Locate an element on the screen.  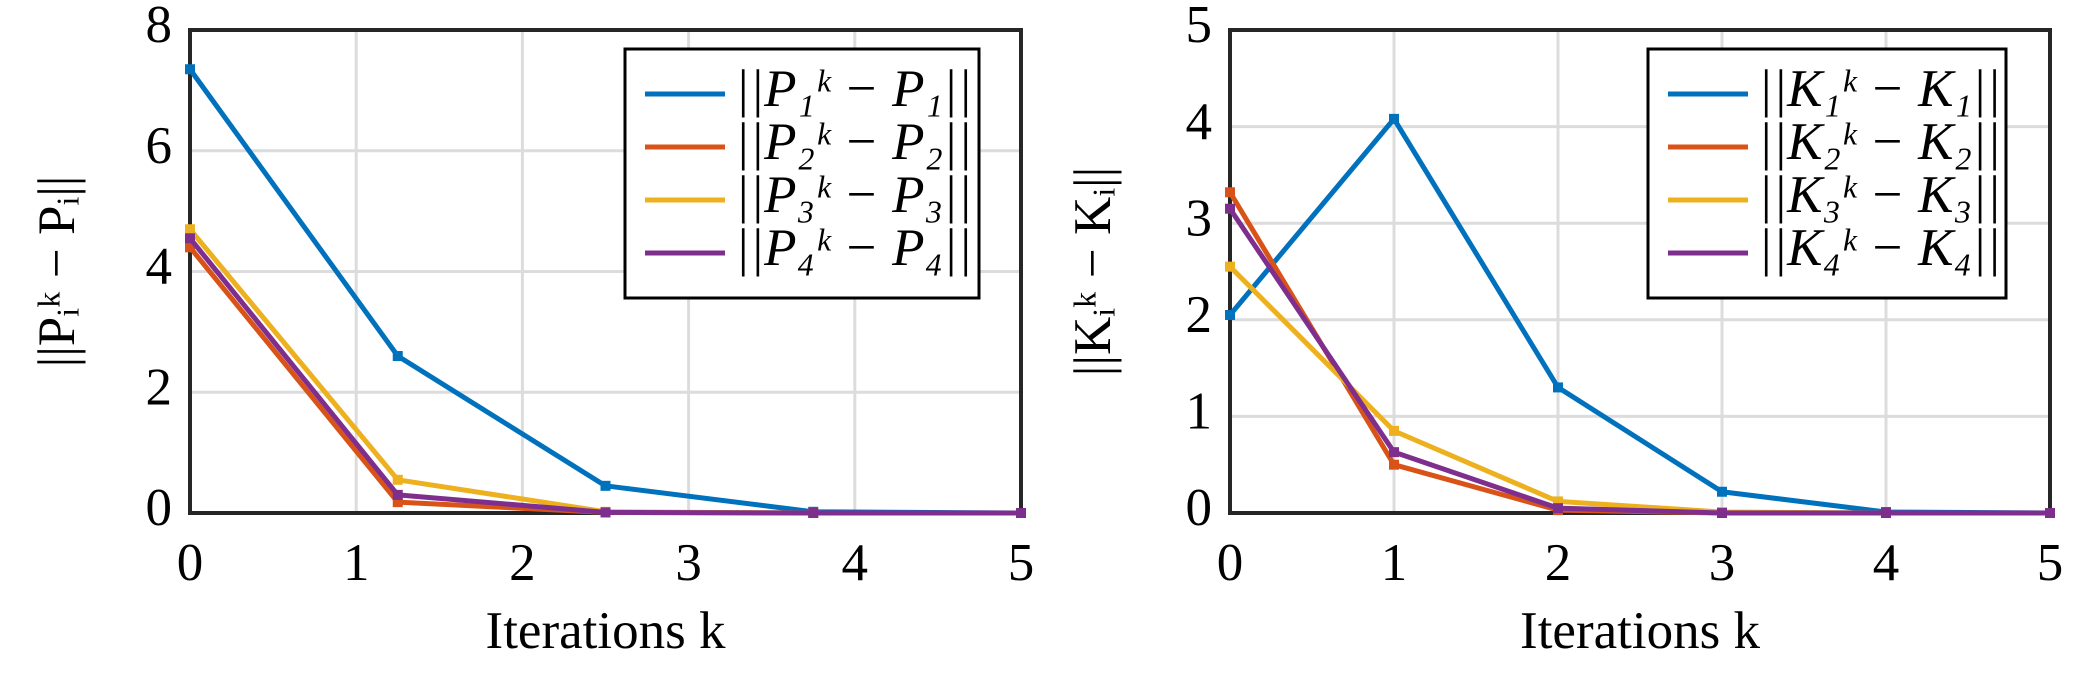
legend-label: ||P₂ᵏ − P₂|| is located at coordinates (853, 142).